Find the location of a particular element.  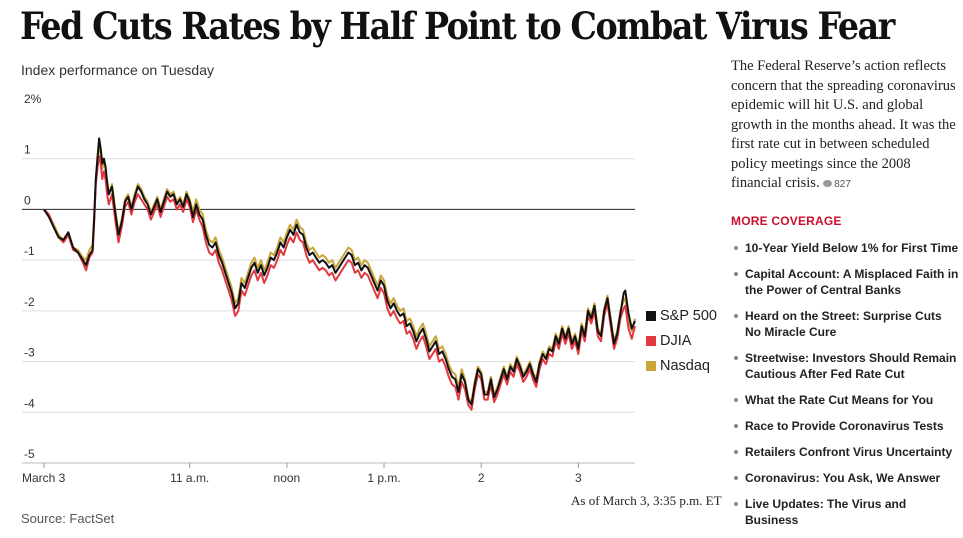

coverage-link: Race to Provide Coronavirus Tests is located at coordinates (846, 426).